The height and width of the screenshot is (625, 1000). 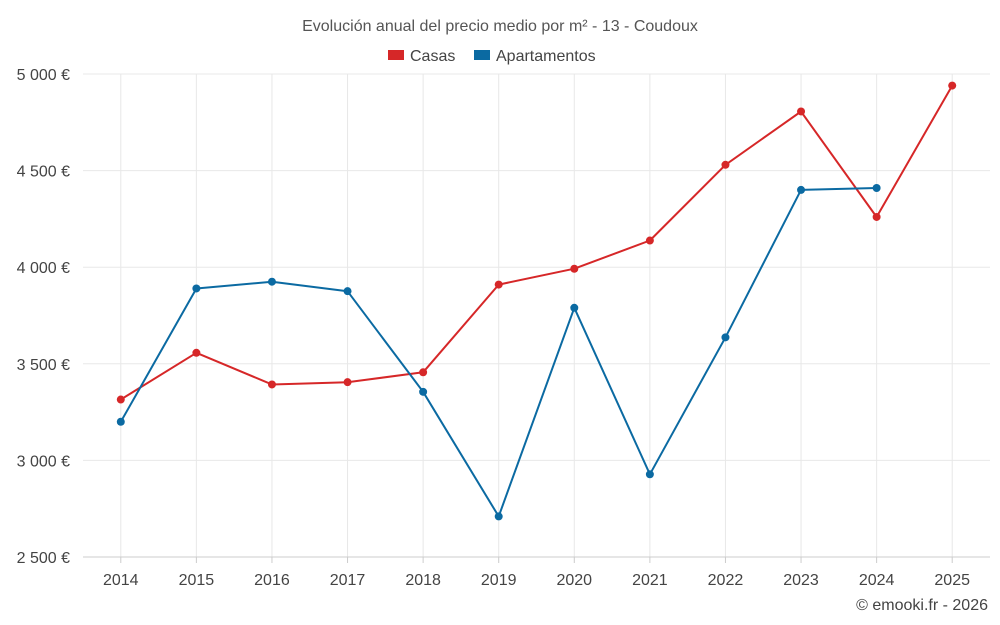 What do you see at coordinates (272, 580) in the screenshot?
I see `x-tick-label: 2016` at bounding box center [272, 580].